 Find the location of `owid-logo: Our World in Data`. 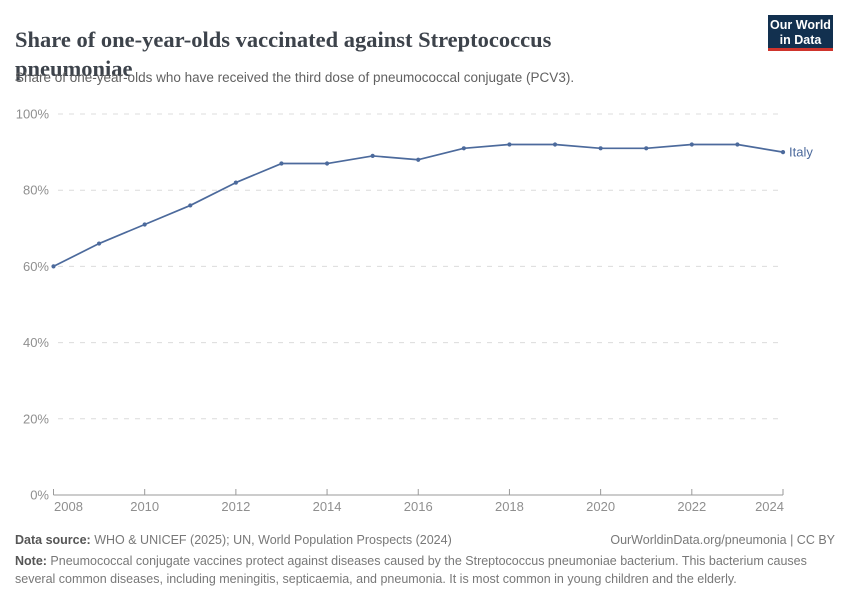

owid-logo: Our World in Data is located at coordinates (800, 33).